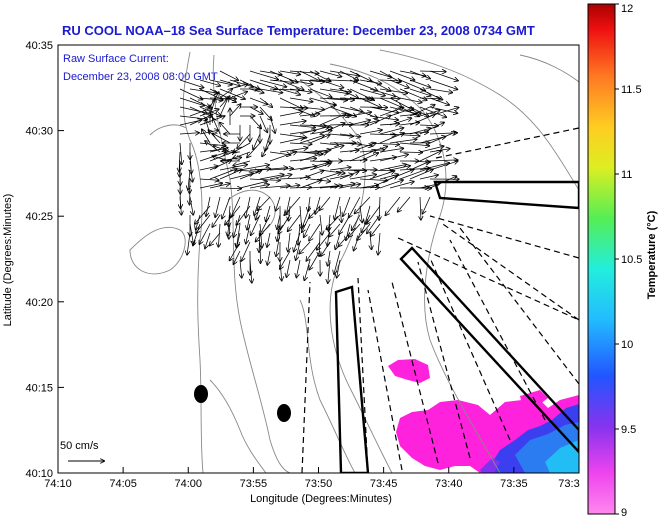 This screenshot has height=519, width=660. What do you see at coordinates (568, 484) in the screenshot?
I see `x-tick-label: 73:3` at bounding box center [568, 484].